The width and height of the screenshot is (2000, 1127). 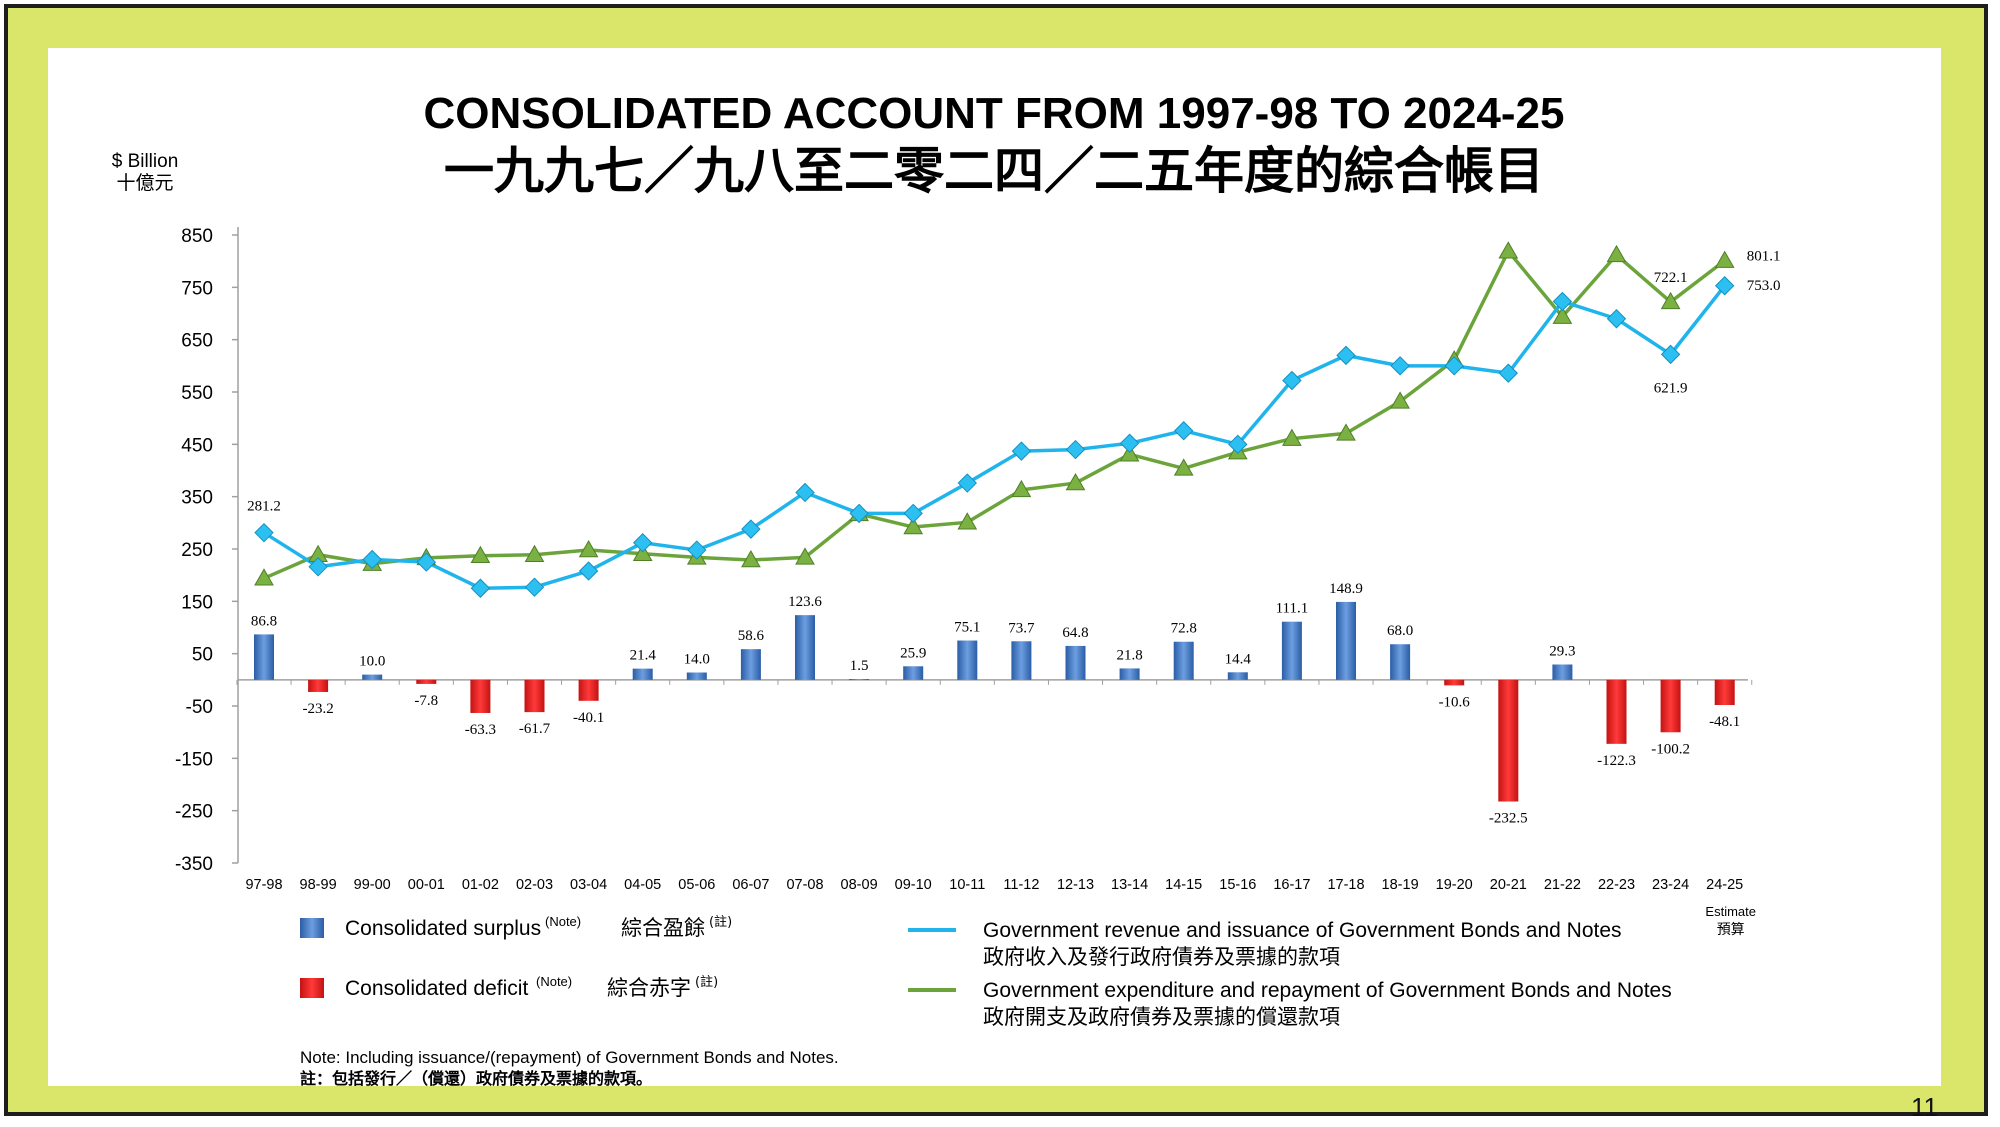 What do you see at coordinates (554, 981) in the screenshot?
I see `deficit-legend-note: (Note)` at bounding box center [554, 981].